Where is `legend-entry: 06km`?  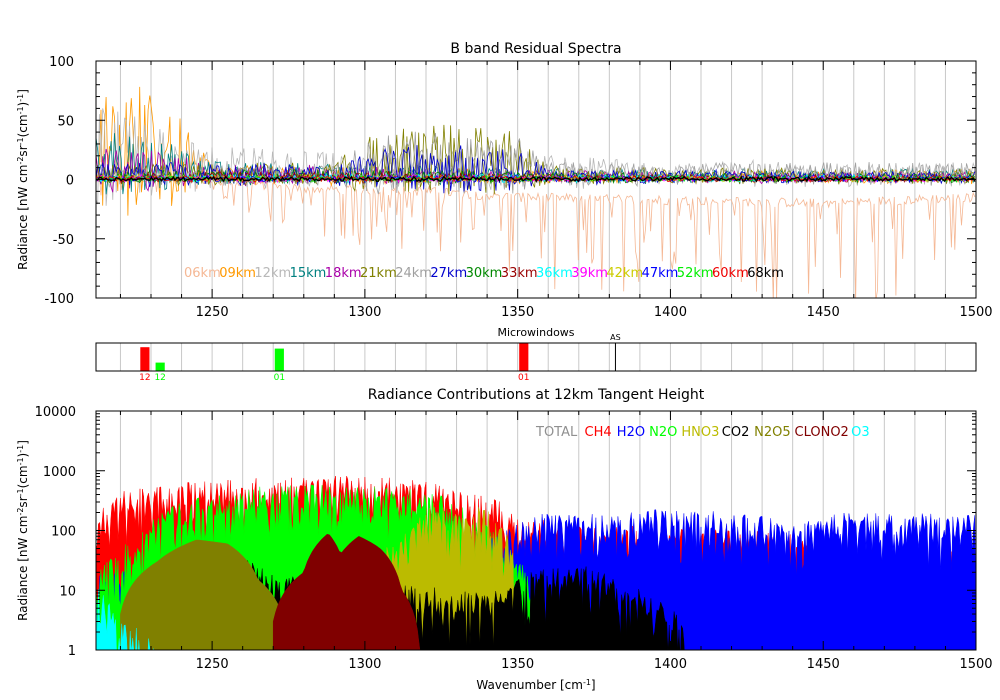
legend-entry: 06km is located at coordinates (202, 273).